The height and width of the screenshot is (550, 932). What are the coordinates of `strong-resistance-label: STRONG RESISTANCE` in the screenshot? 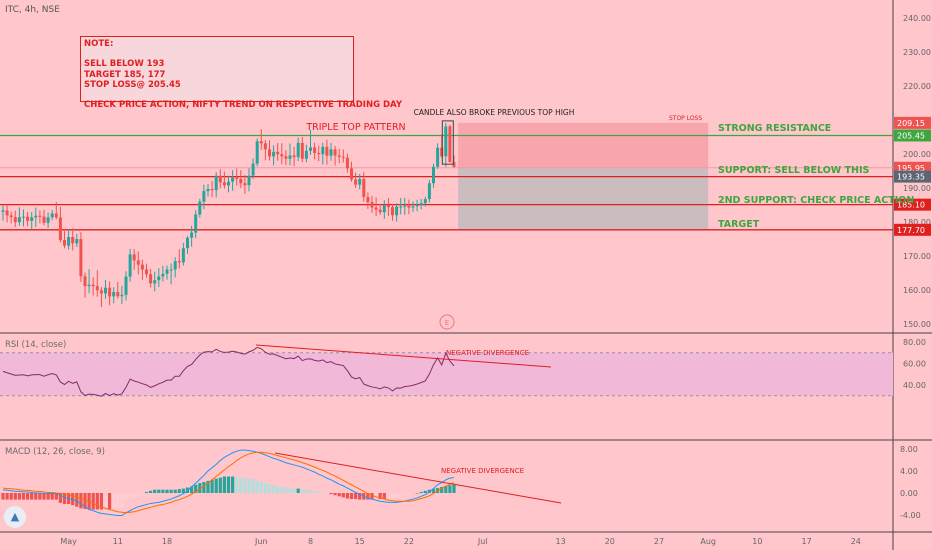 It's located at (774, 128).